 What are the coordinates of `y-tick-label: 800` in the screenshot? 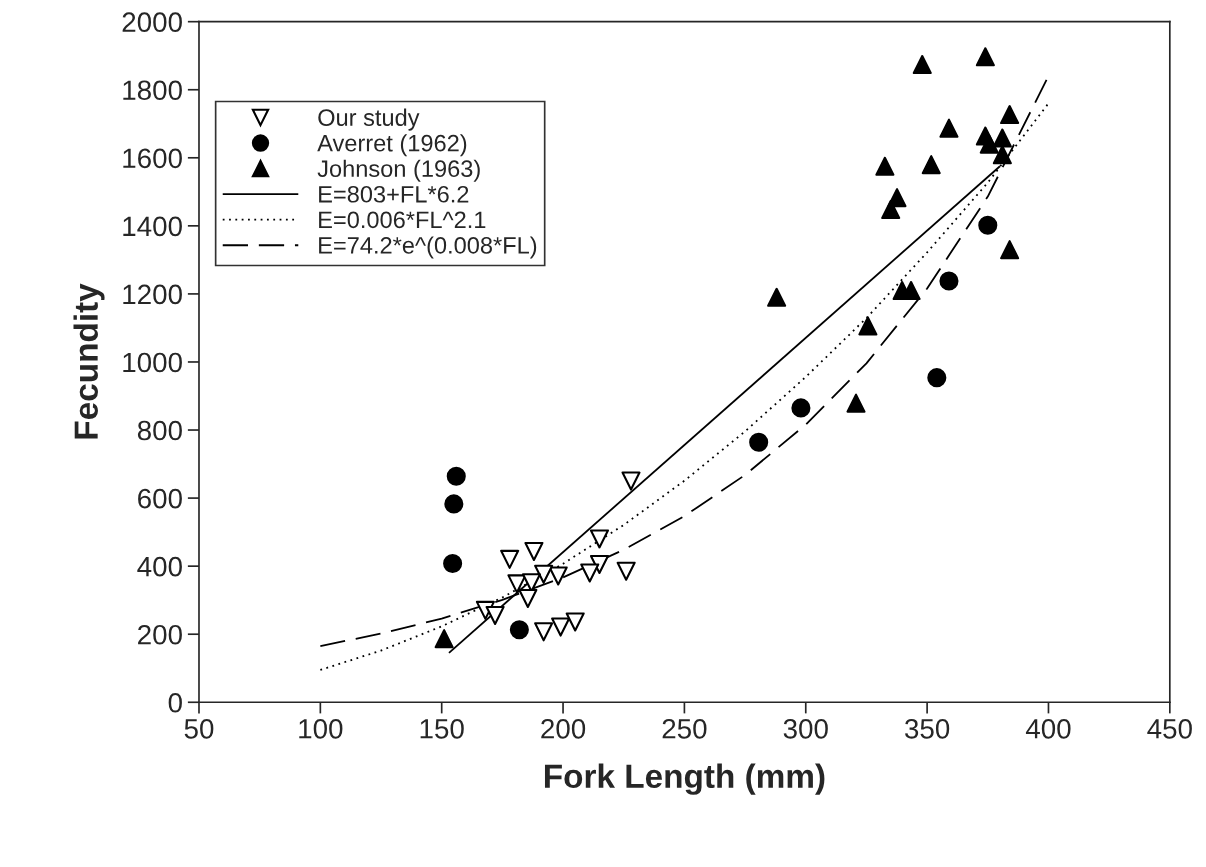 It's located at (159, 430).